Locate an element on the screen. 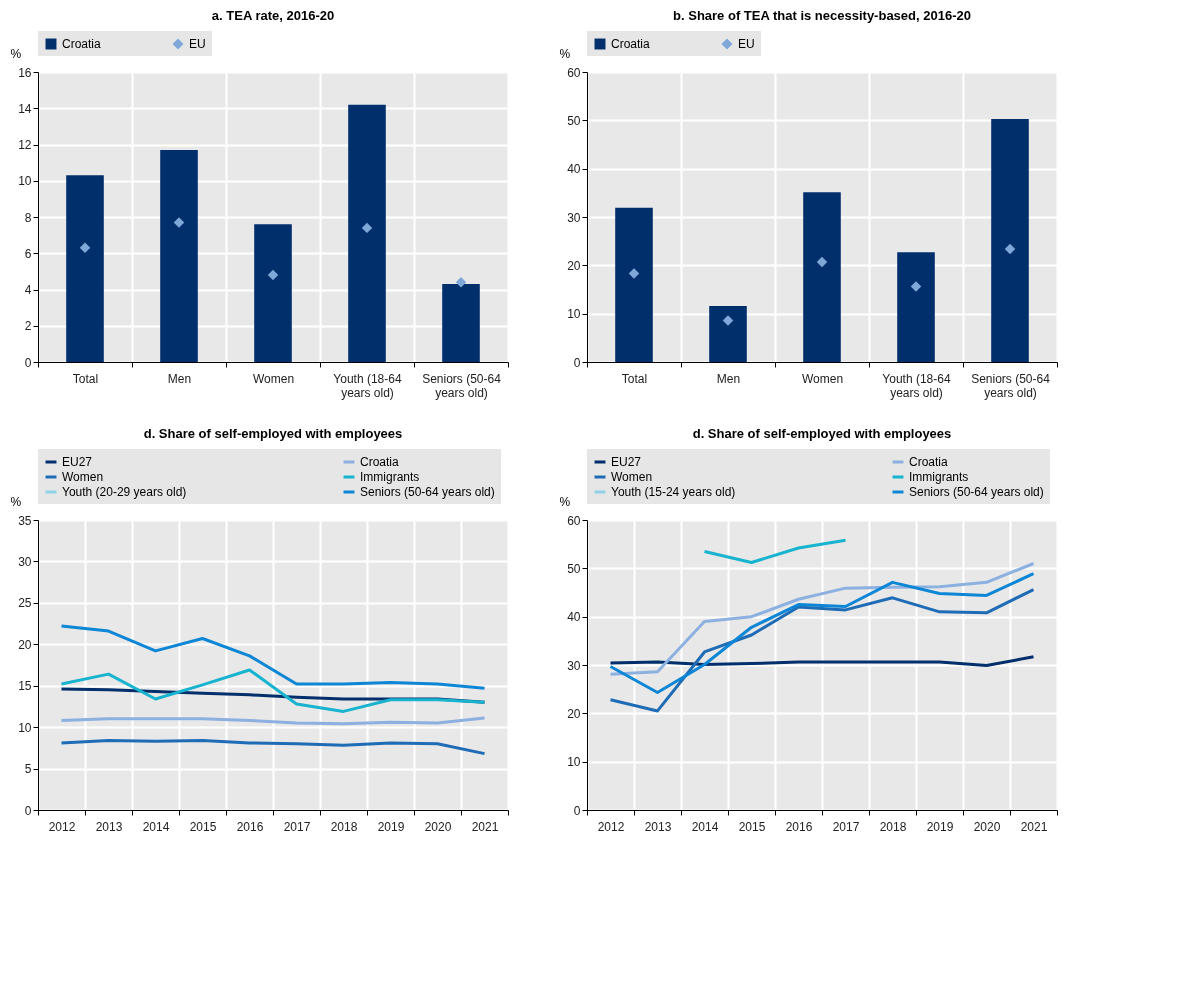 This screenshot has height=985, width=1200. y-tick-label: 5 is located at coordinates (28, 769).